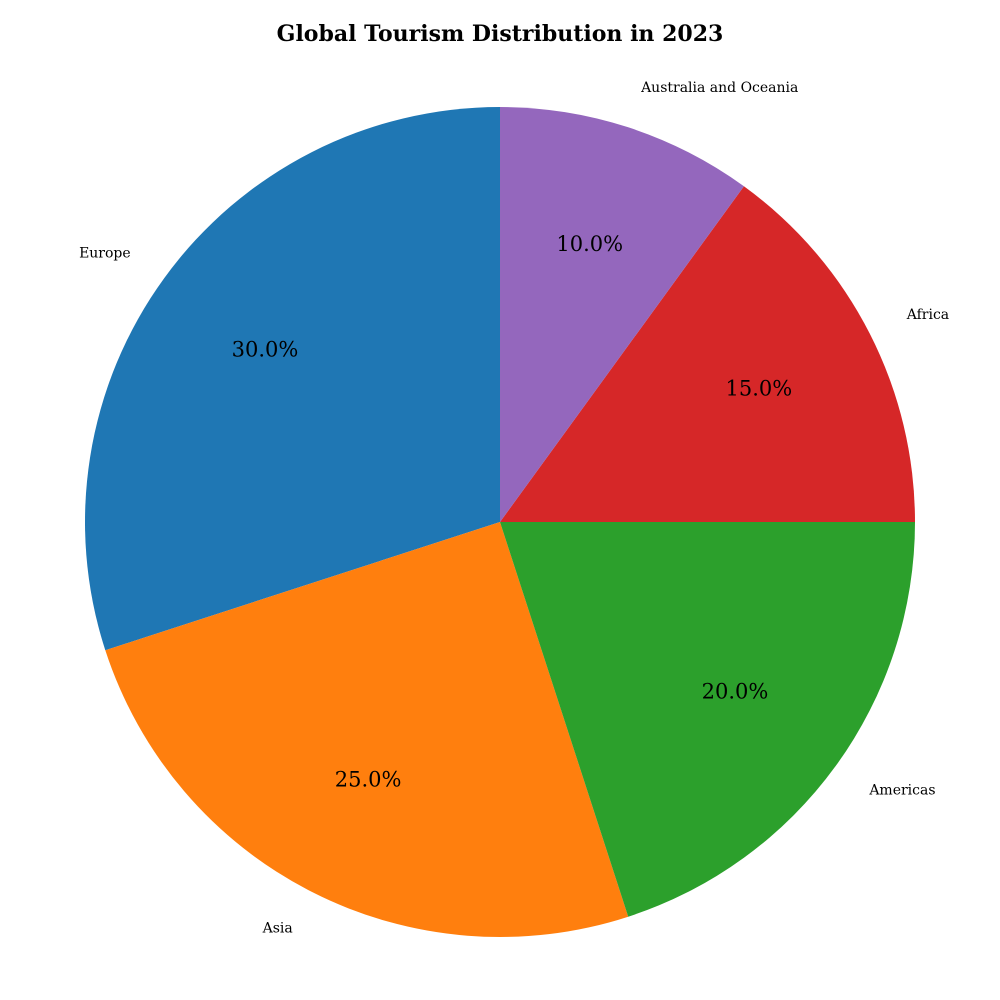 This screenshot has height=1000, width=1000. What do you see at coordinates (265, 350) in the screenshot?
I see `percent-label-europe: 30.0%` at bounding box center [265, 350].